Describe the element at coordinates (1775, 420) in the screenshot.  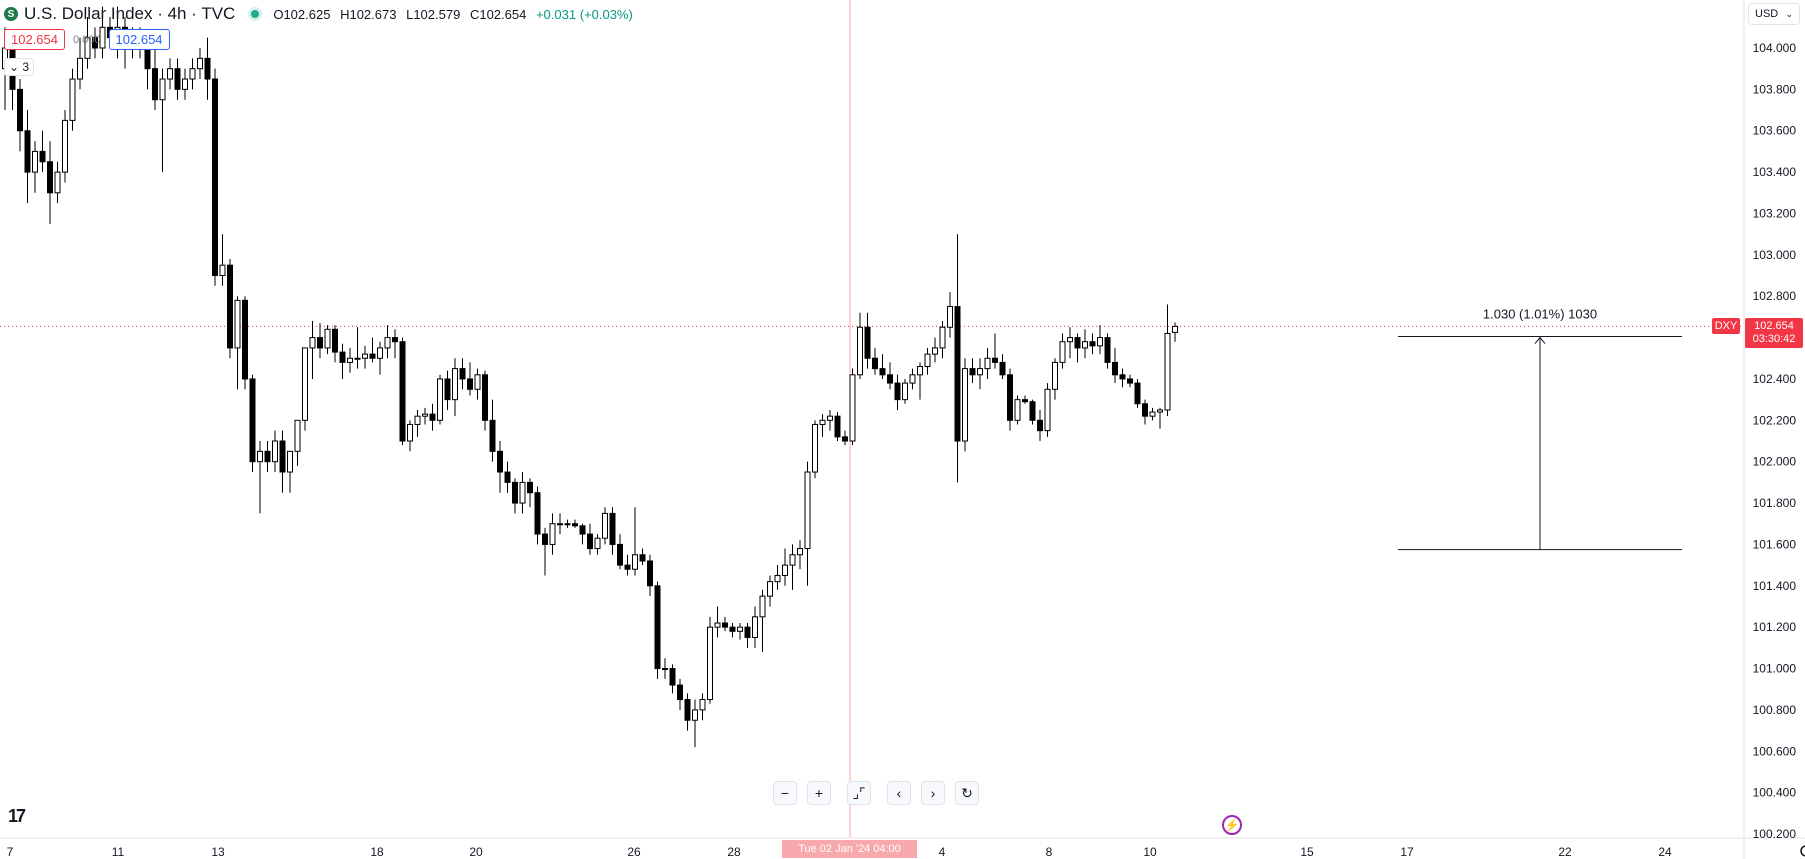
I see `y-tick-label: 102.200` at that location.